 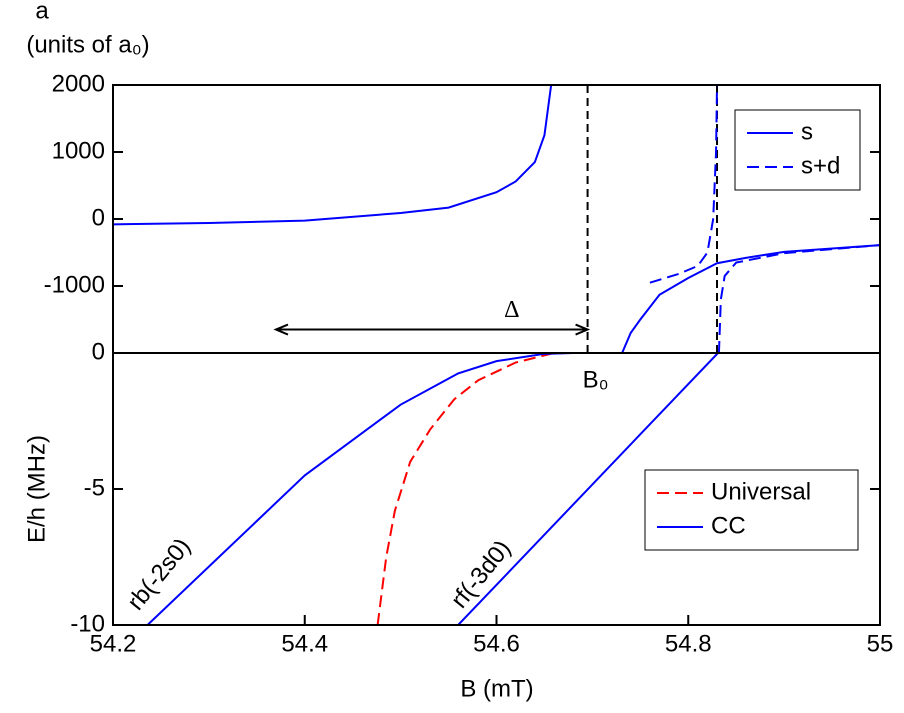 What do you see at coordinates (94, 487) in the screenshot?
I see `y-tick-label: -5` at bounding box center [94, 487].